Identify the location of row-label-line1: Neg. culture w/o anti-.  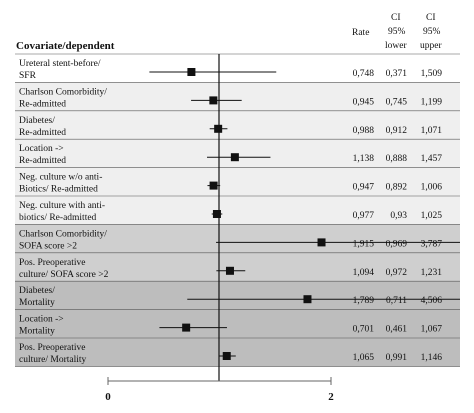
(60, 178).